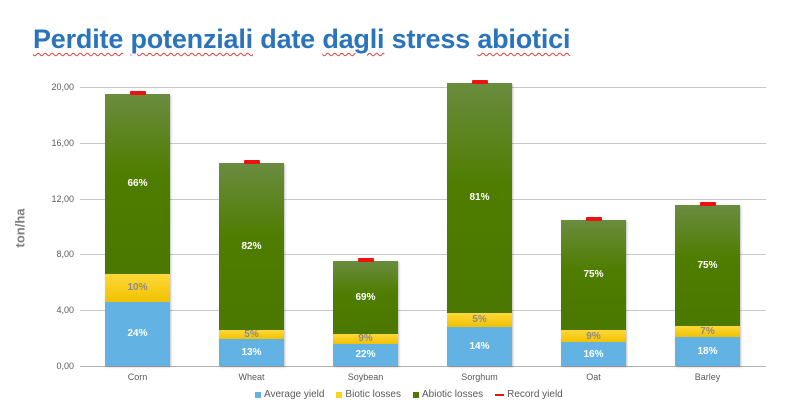 The height and width of the screenshot is (403, 803). What do you see at coordinates (65, 254) in the screenshot?
I see `y-tick-label: 8,00` at bounding box center [65, 254].